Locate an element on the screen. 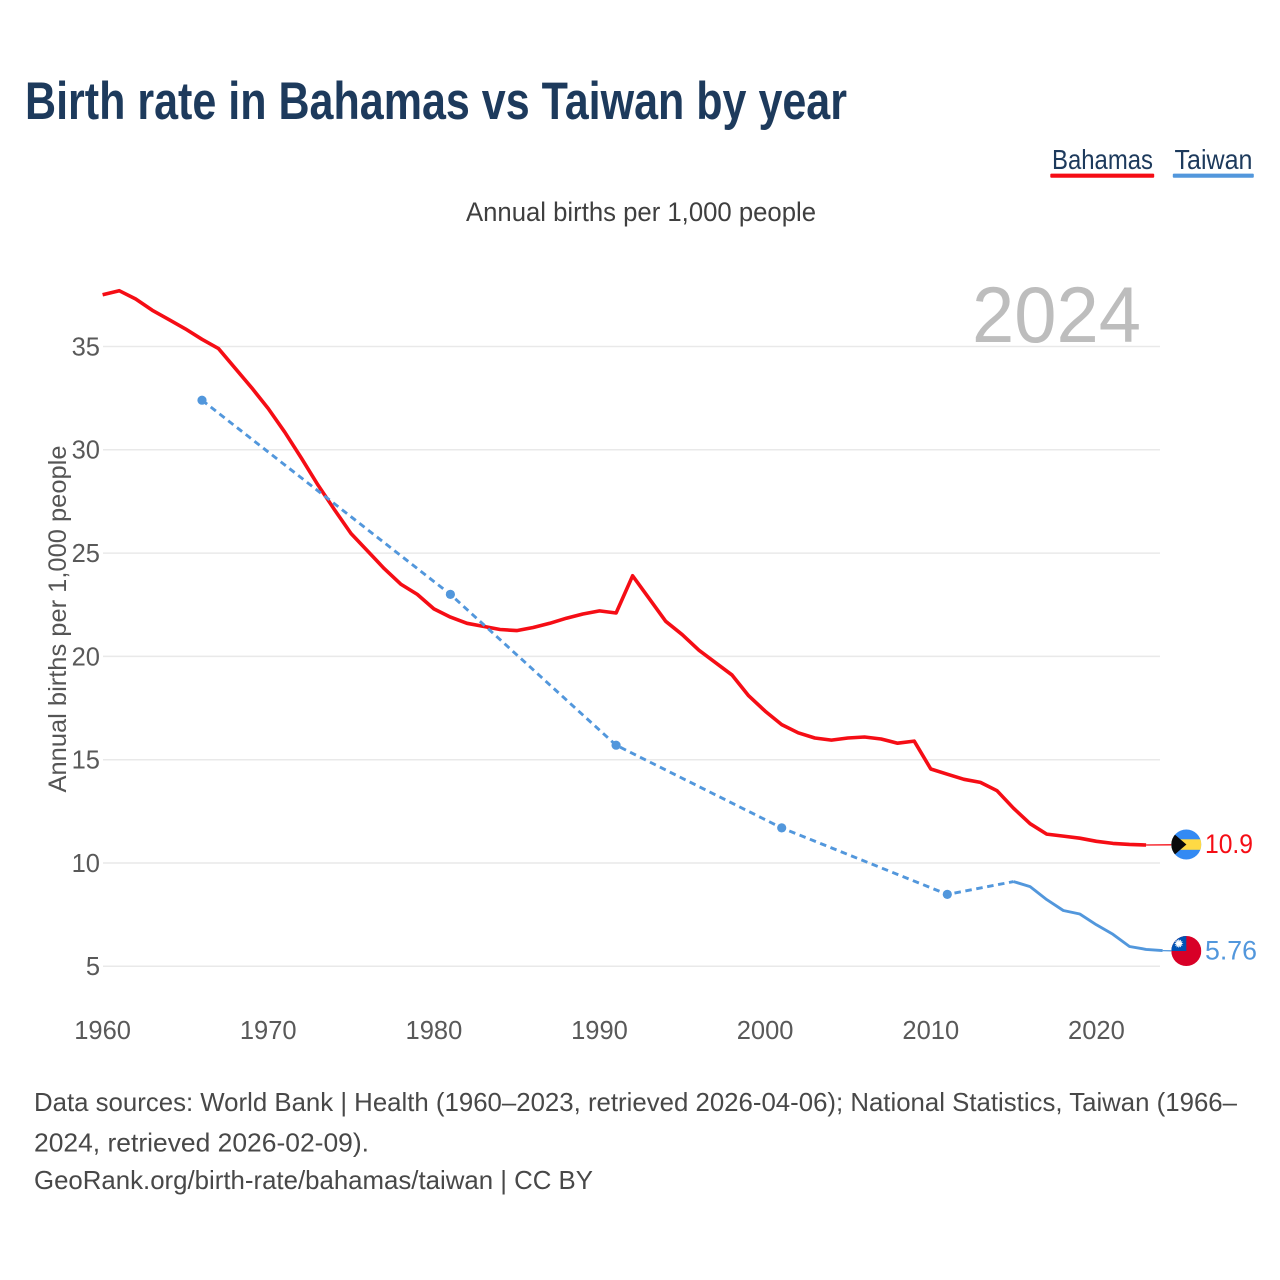 The height and width of the screenshot is (1280, 1280). svg-text: 1960 is located at coordinates (102, 1031).